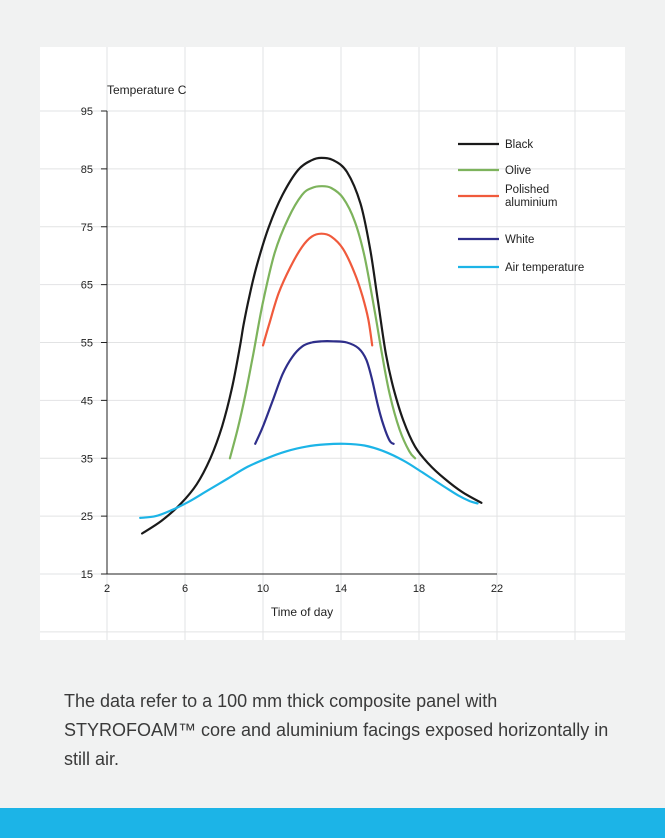 The height and width of the screenshot is (838, 665). What do you see at coordinates (263, 589) in the screenshot?
I see `x-tick-label: 10` at bounding box center [263, 589].